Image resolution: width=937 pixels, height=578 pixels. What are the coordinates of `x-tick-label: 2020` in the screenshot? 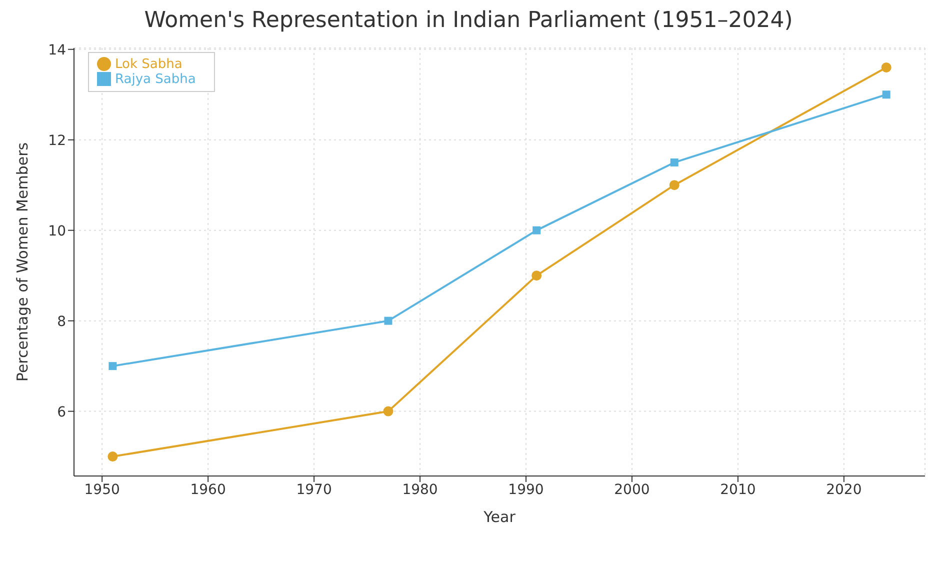 It's located at (844, 490).